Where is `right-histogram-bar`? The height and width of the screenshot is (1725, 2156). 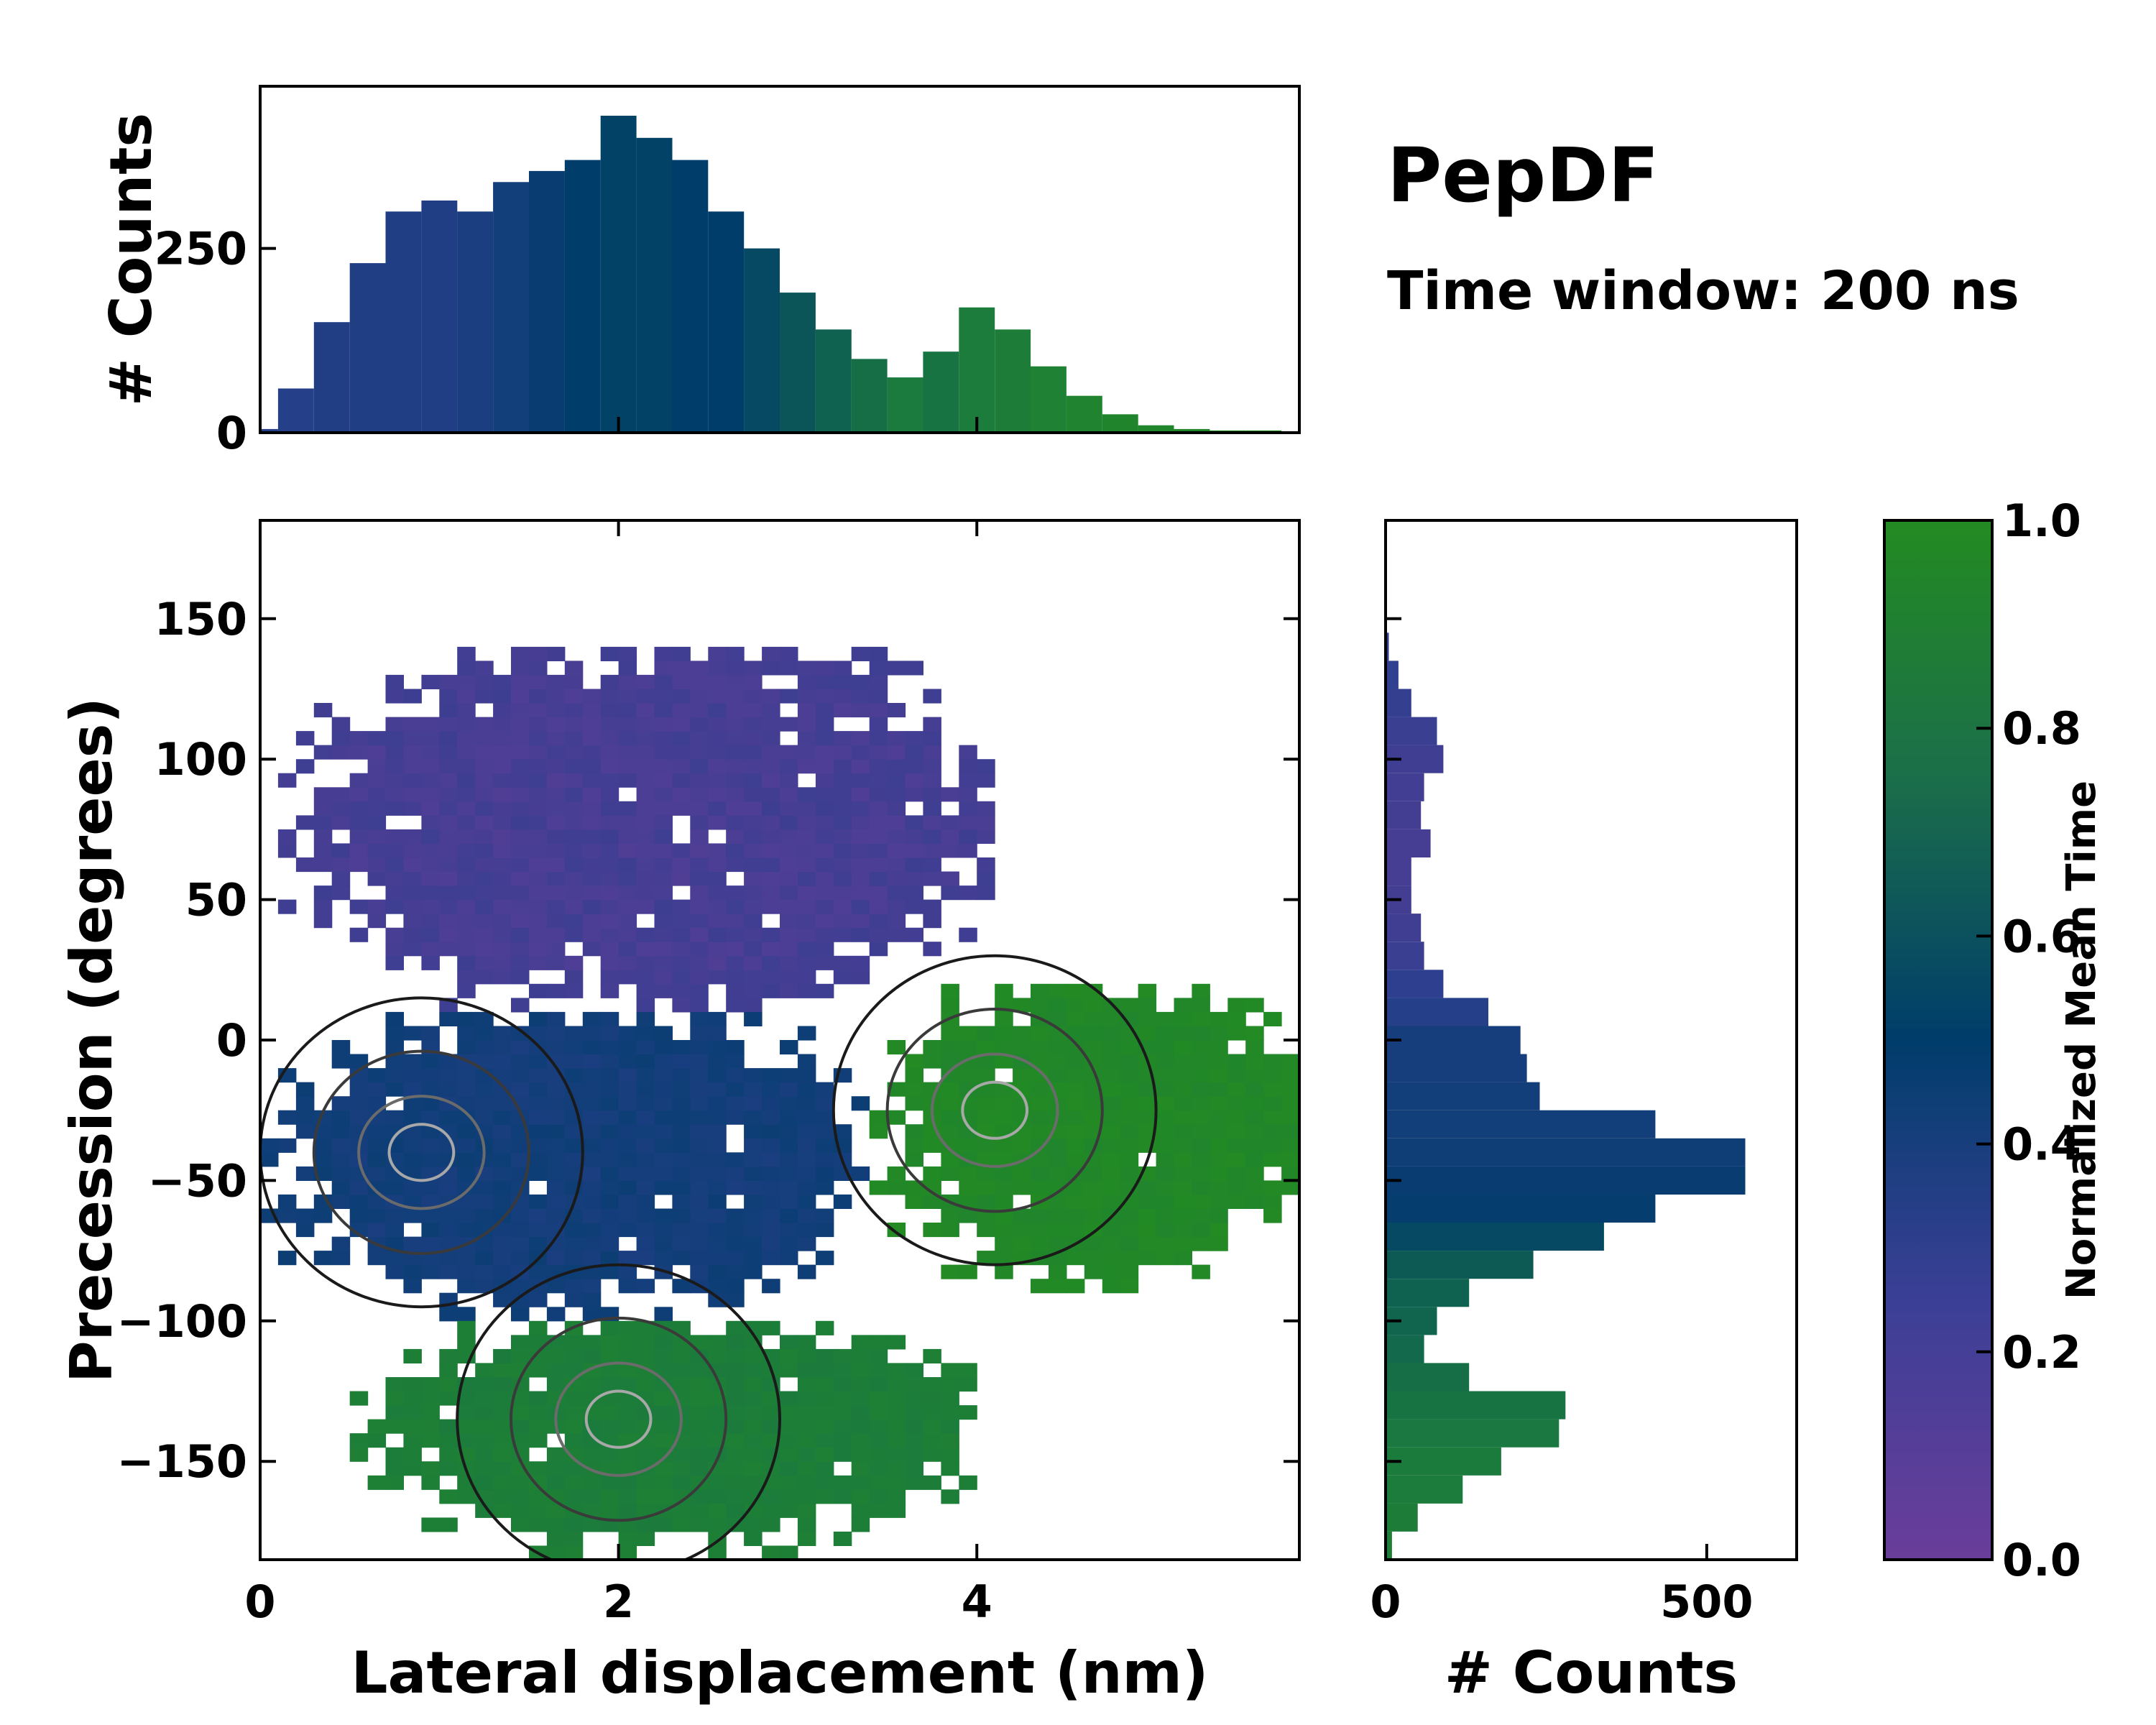
right-histogram-bar is located at coordinates (1443, 1461).